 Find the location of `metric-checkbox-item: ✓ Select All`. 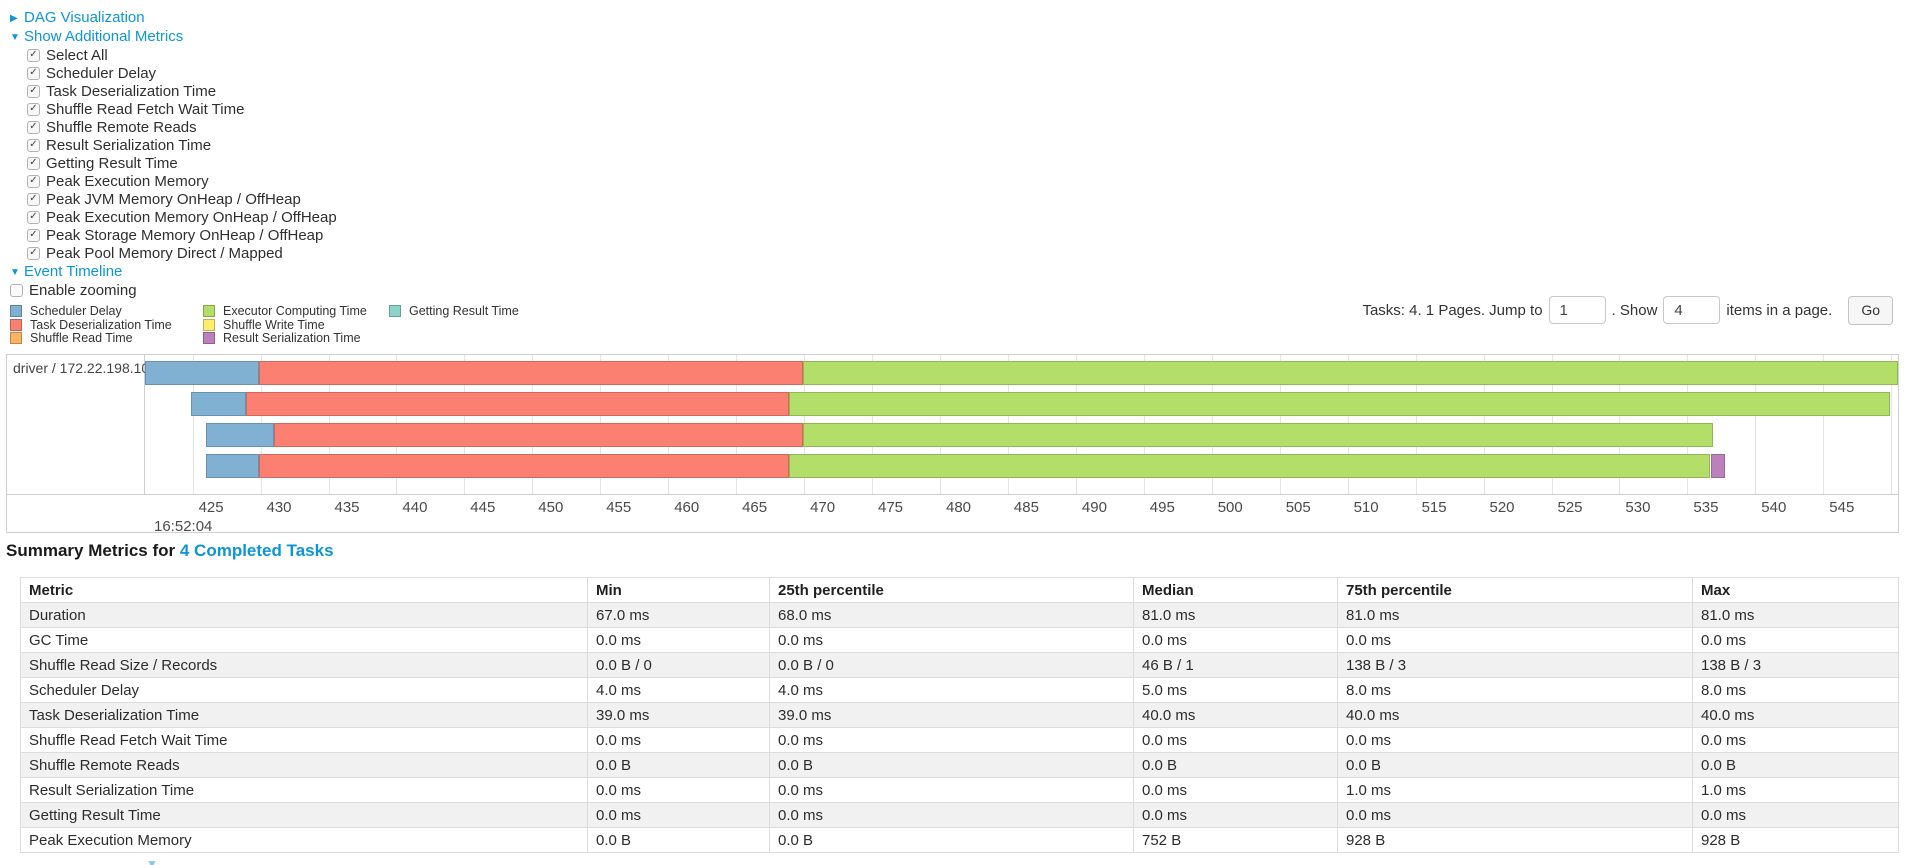

metric-checkbox-item: ✓ Select All is located at coordinates (182, 55).